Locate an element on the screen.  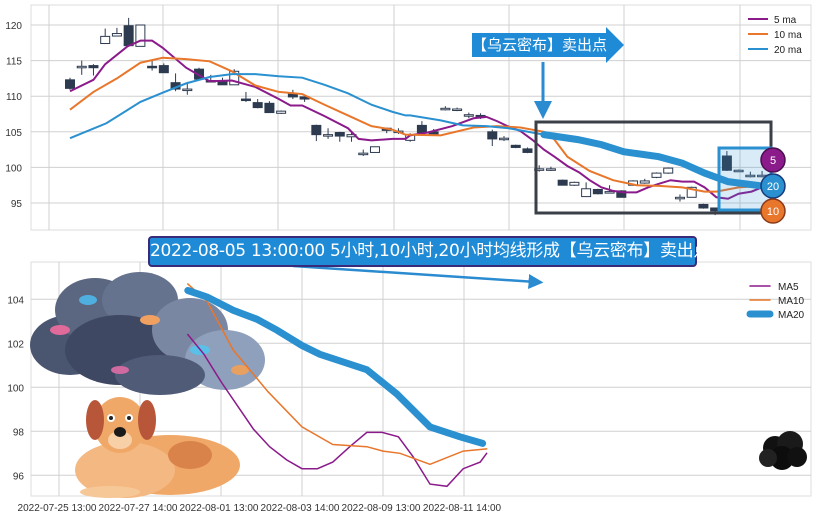
x-tick-label: 2022-08-09 13:00 is located at coordinates (381, 508).